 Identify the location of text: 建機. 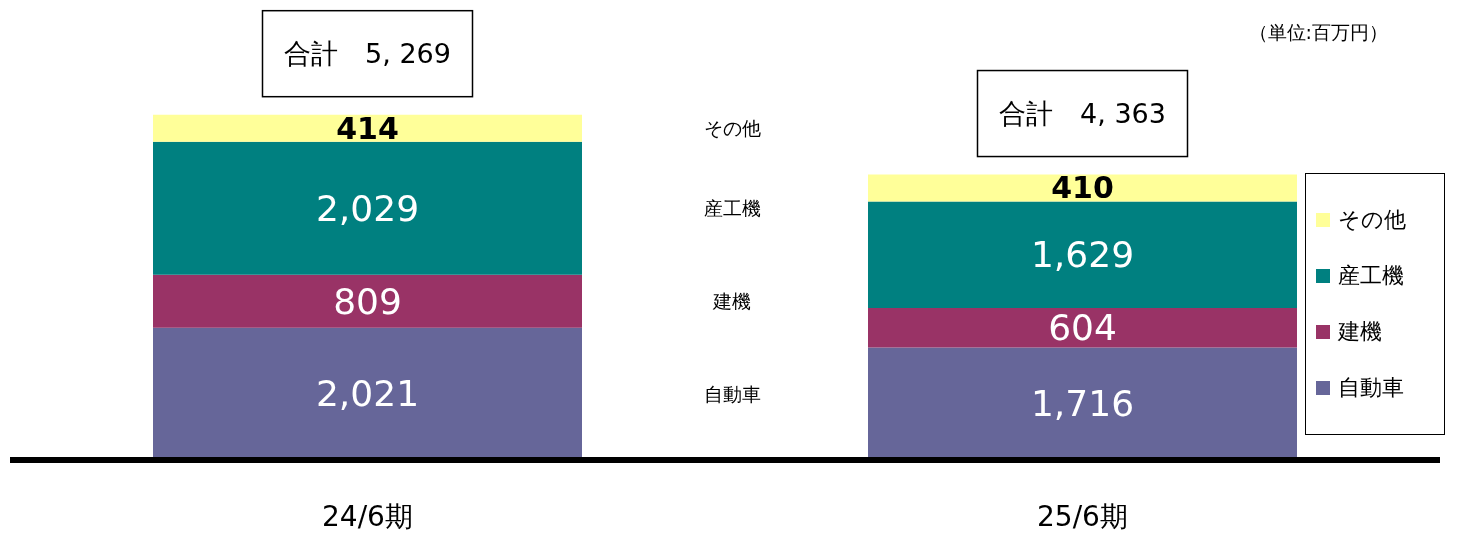
(732, 301).